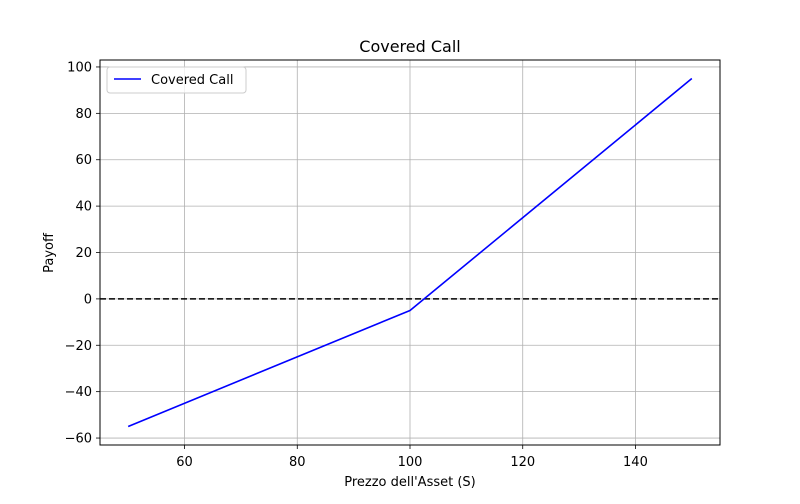  Describe the element at coordinates (410, 482) in the screenshot. I see `x-axis-label: Prezzo dell'Asset (S)` at that location.